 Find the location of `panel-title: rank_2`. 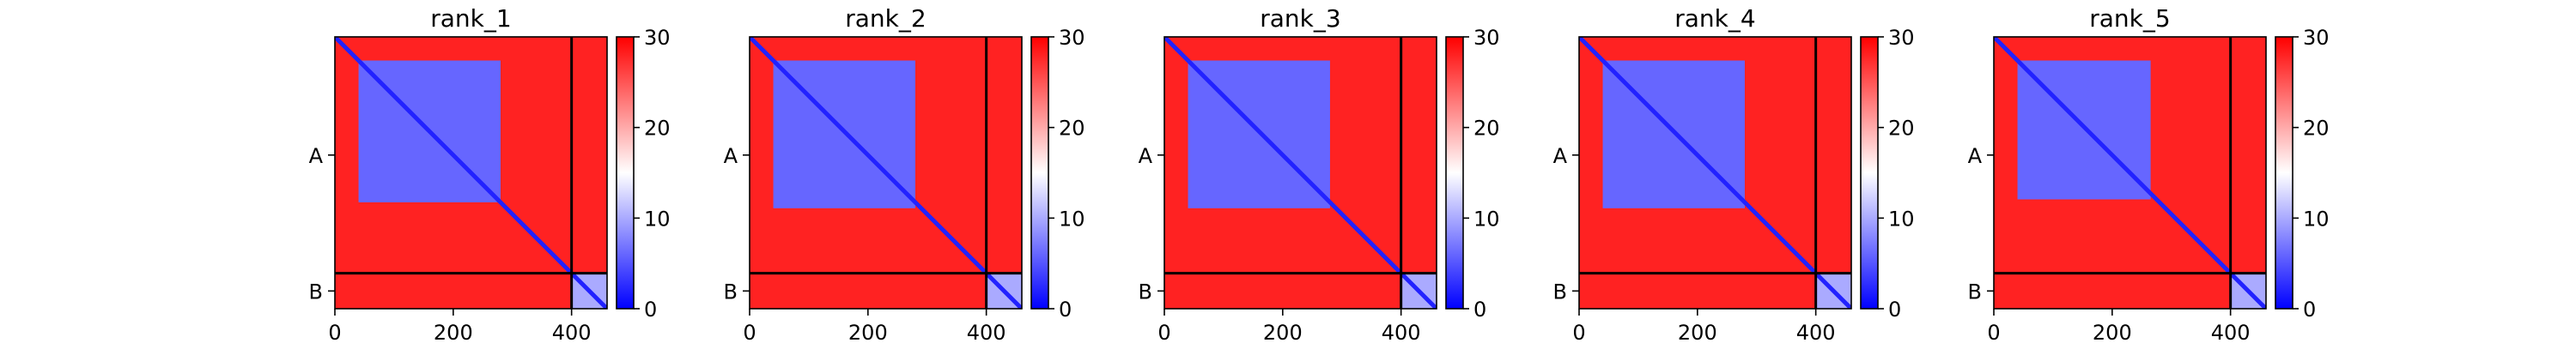

panel-title: rank_2 is located at coordinates (885, 18).